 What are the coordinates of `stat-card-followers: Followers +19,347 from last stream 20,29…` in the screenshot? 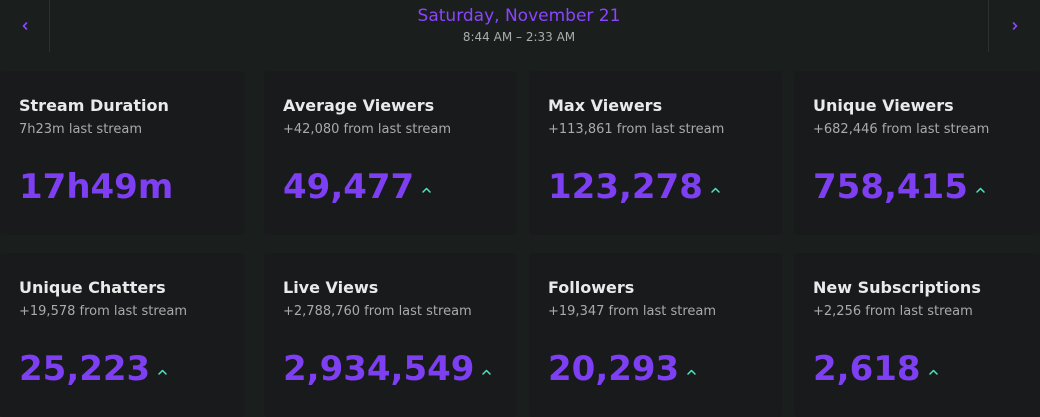 It's located at (655, 335).